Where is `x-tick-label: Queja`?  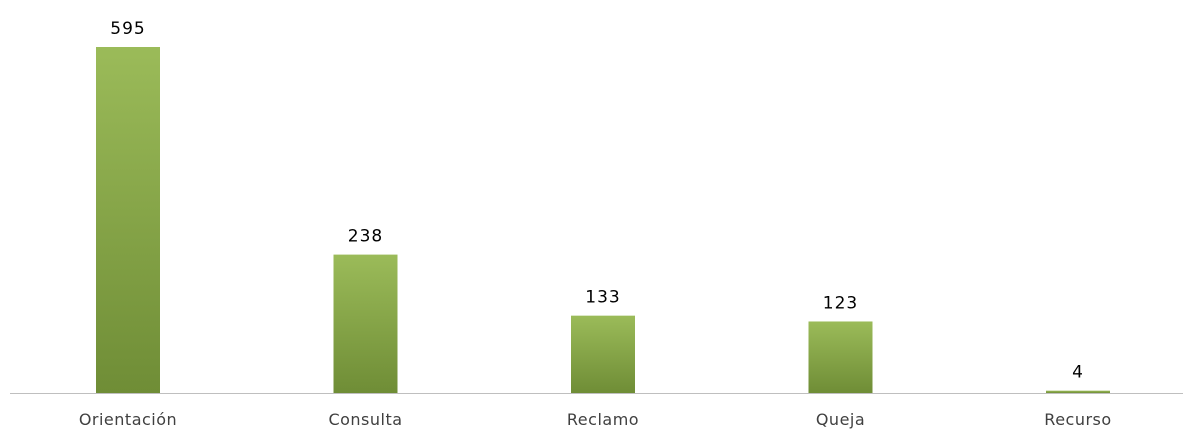 x-tick-label: Queja is located at coordinates (840, 419).